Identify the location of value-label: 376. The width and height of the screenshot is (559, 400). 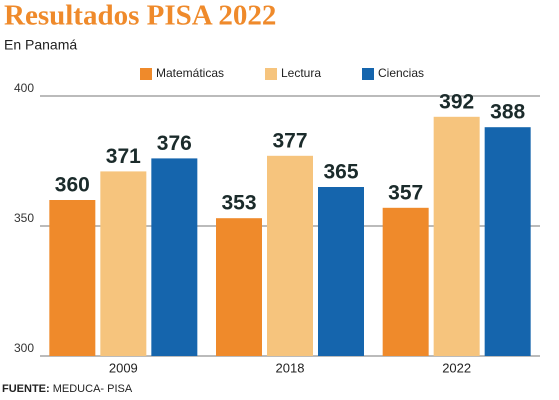
(174, 143).